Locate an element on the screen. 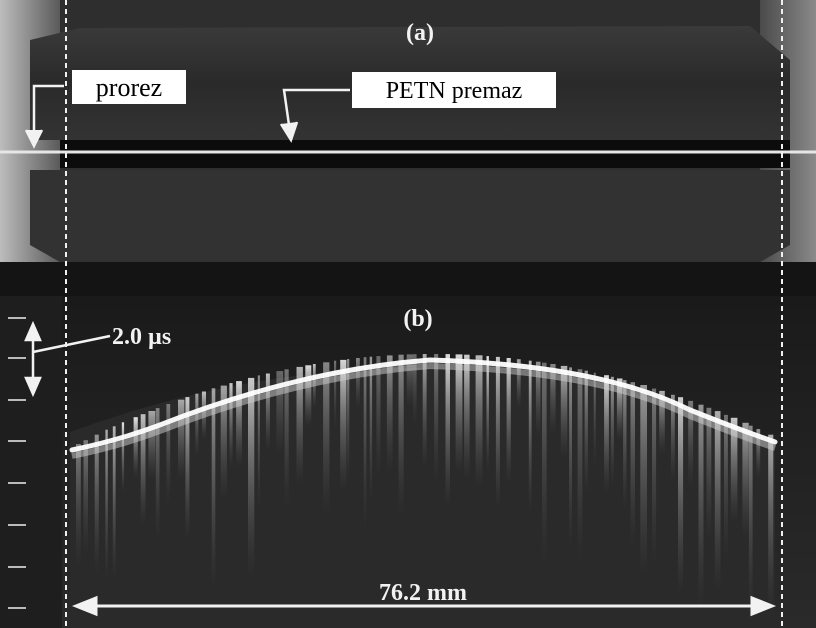 This screenshot has height=628, width=816. panel-divider-band is located at coordinates (408, 279).